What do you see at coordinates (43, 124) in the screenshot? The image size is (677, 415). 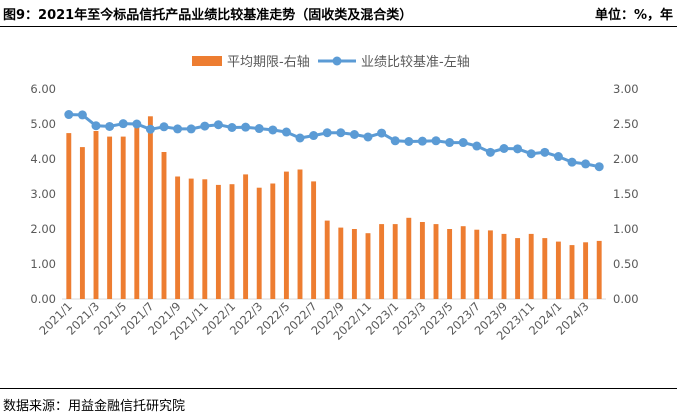 I see `y-left-tick-label: 5.00` at bounding box center [43, 124].